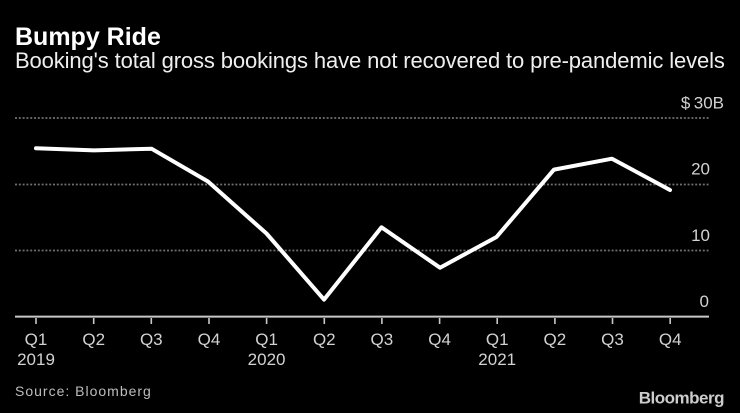  What do you see at coordinates (267, 359) in the screenshot?
I see `svg-text: 2020` at bounding box center [267, 359].